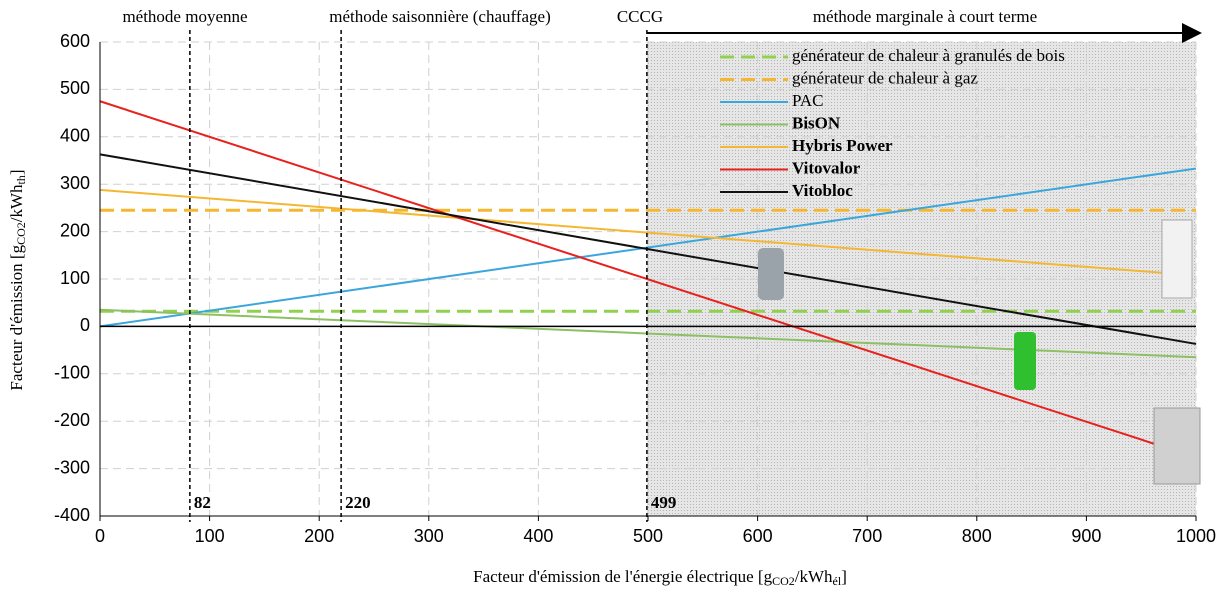 Image resolution: width=1227 pixels, height=591 pixels. I want to click on y-tick-label: -400, so click(72, 515).